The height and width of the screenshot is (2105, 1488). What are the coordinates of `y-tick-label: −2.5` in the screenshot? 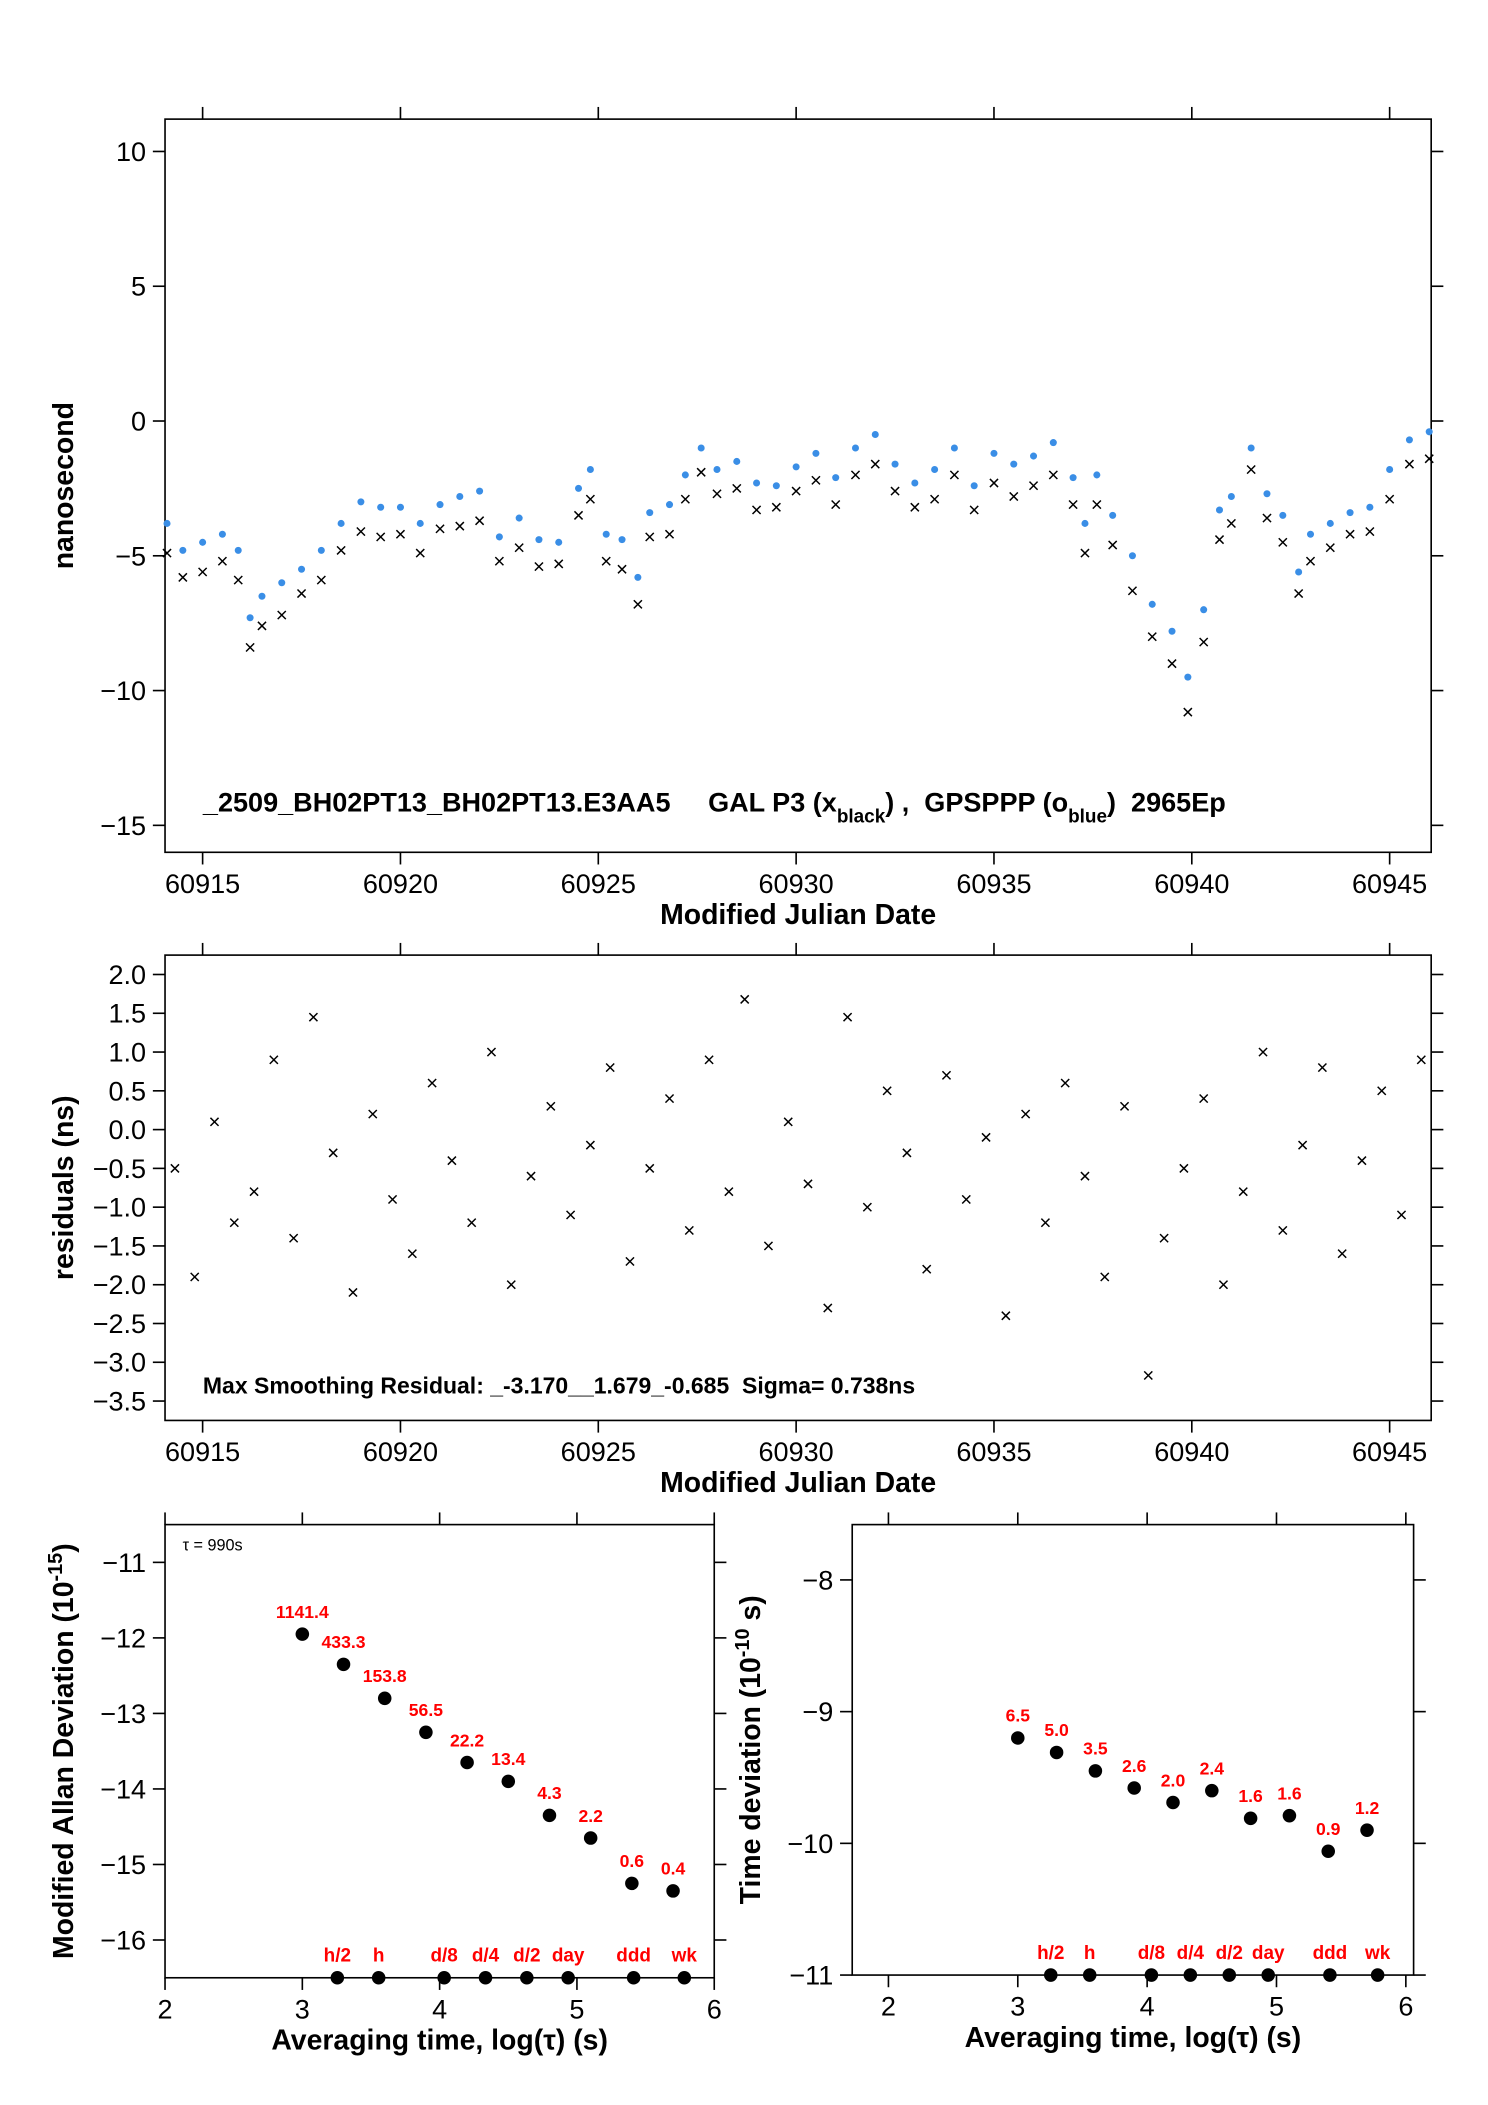 It's located at (119, 1324).